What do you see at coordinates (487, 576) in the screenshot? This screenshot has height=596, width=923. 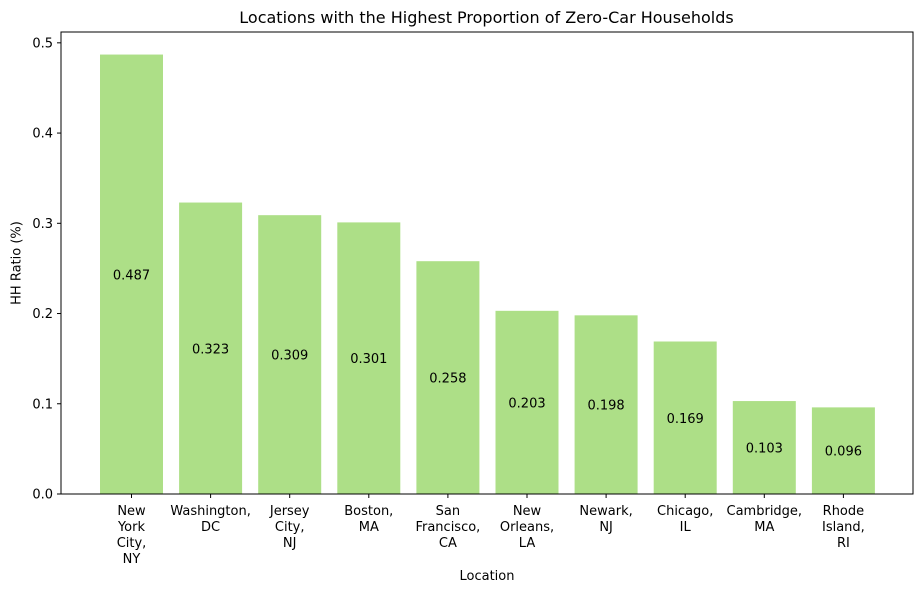 I see `x-axis-label: Location` at bounding box center [487, 576].